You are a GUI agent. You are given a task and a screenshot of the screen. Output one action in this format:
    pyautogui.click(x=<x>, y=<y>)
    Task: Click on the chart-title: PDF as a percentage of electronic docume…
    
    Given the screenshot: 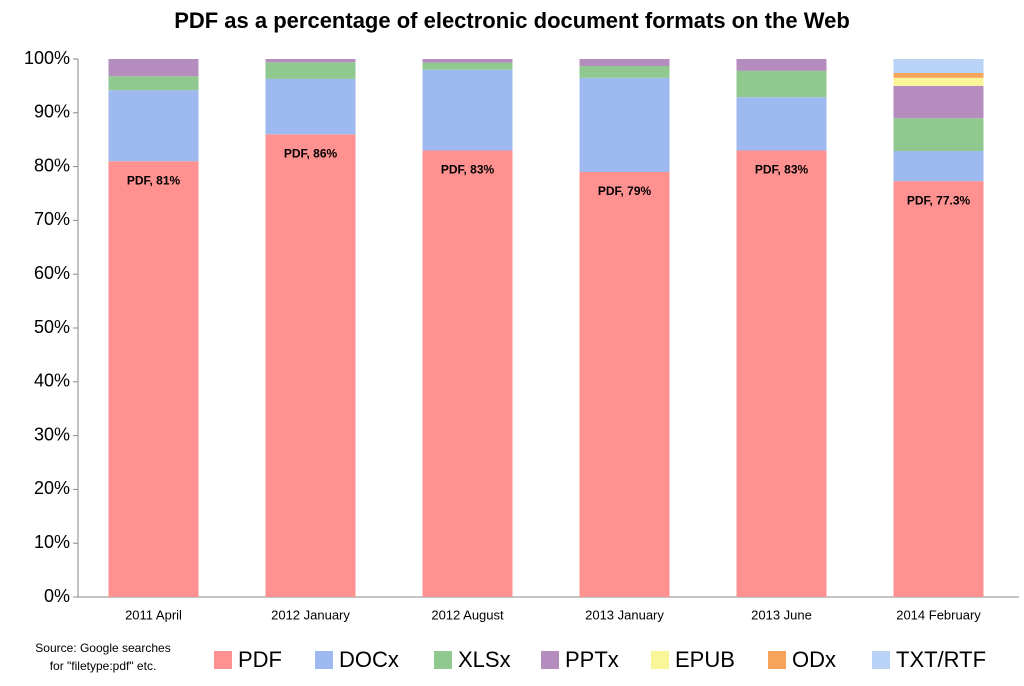 What is the action you would take?
    pyautogui.click(x=512, y=20)
    